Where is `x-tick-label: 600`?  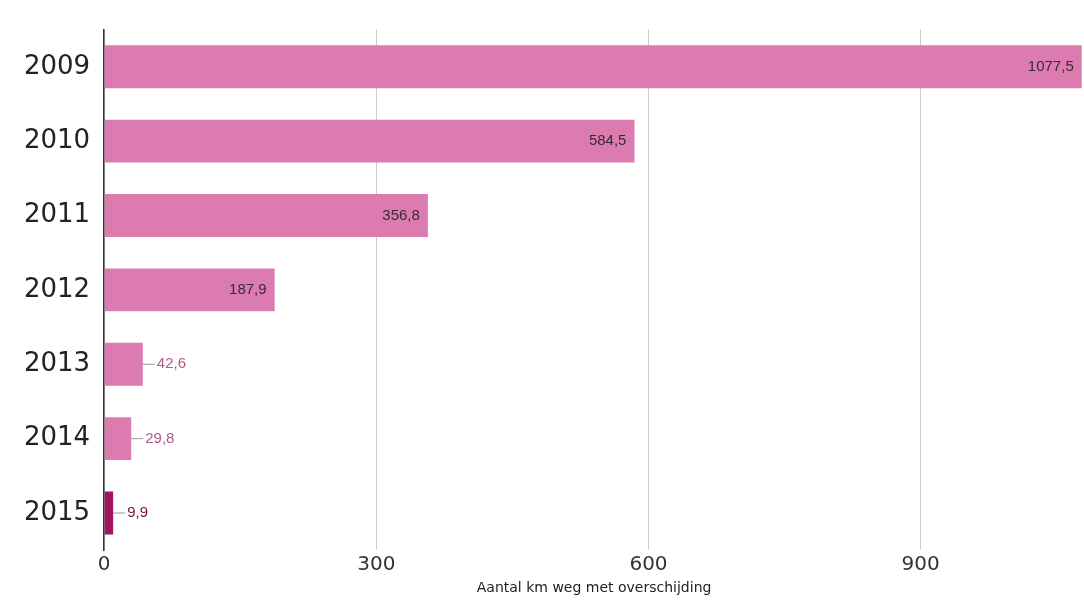 x-tick-label: 600 is located at coordinates (648, 563).